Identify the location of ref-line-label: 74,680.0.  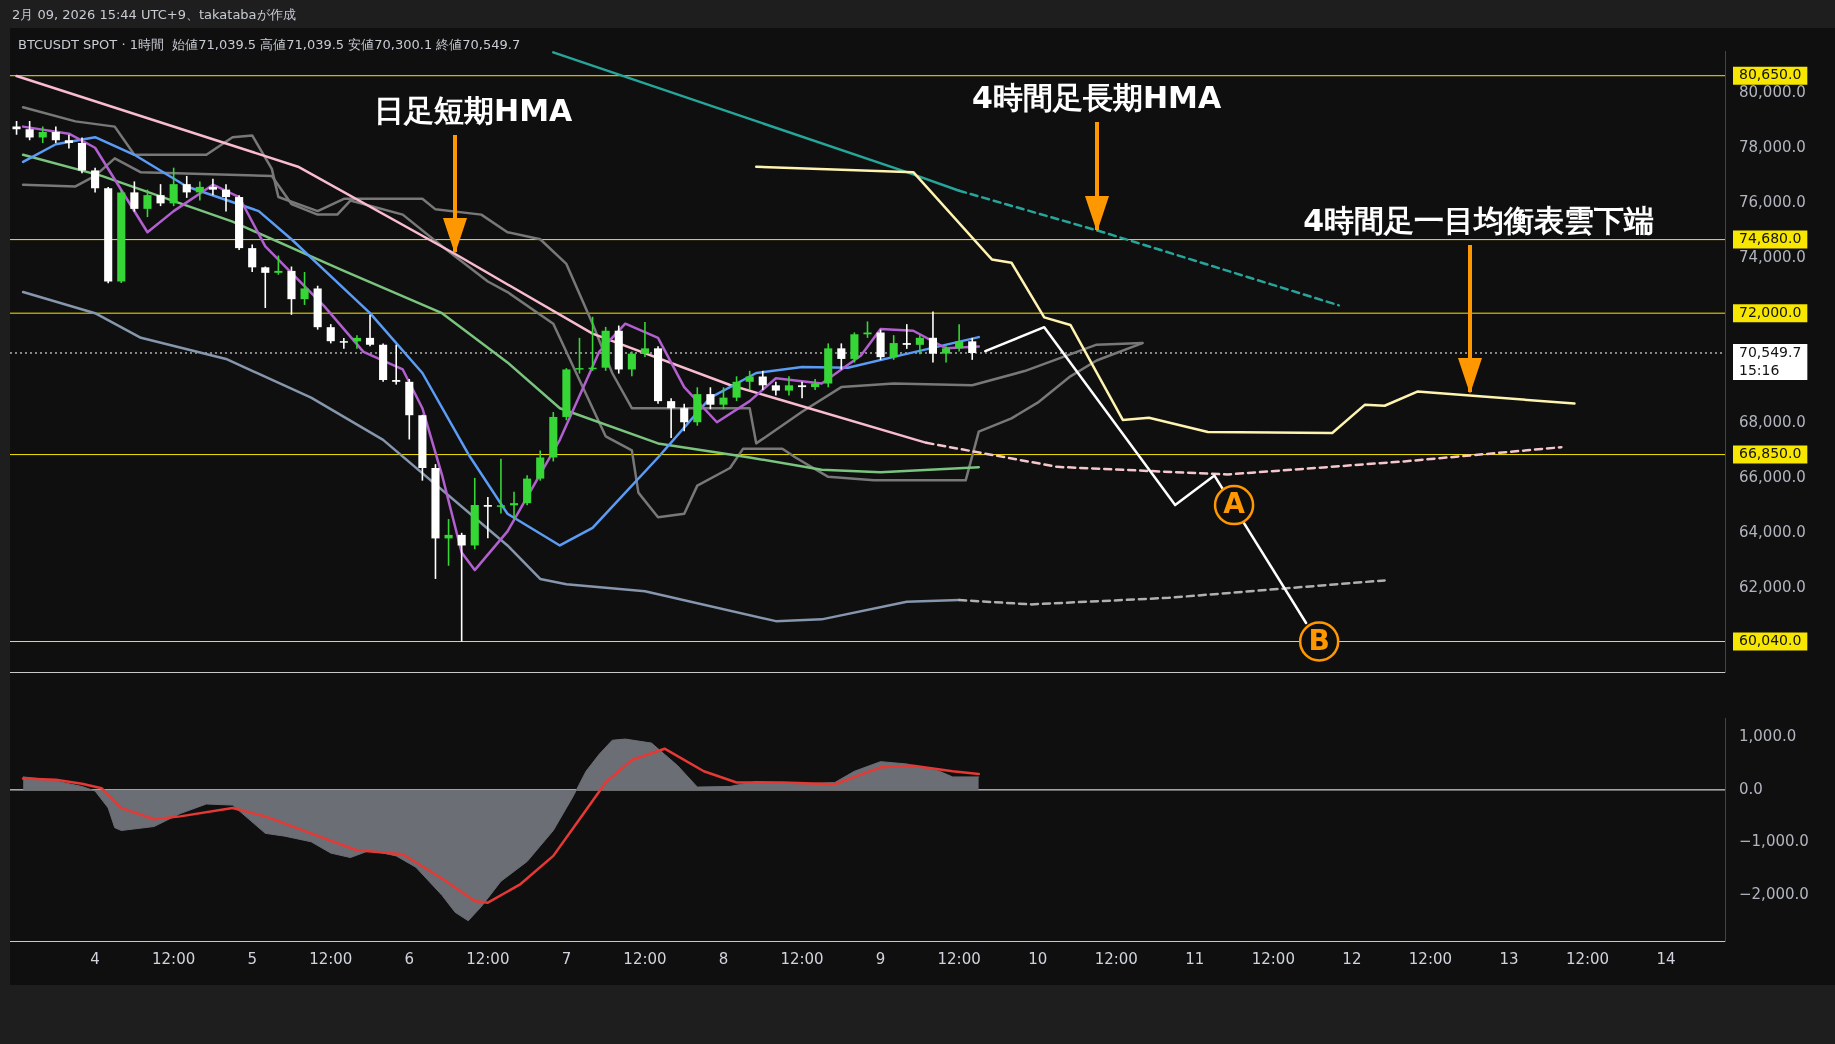
(1770, 238).